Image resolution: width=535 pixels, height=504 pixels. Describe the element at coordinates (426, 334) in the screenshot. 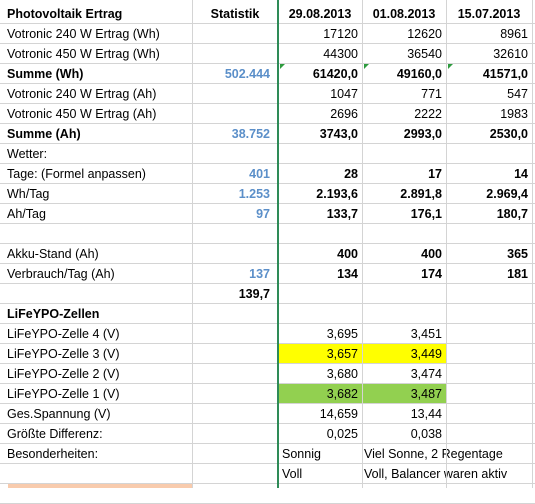

I see `value-cell-2: 3,451` at that location.